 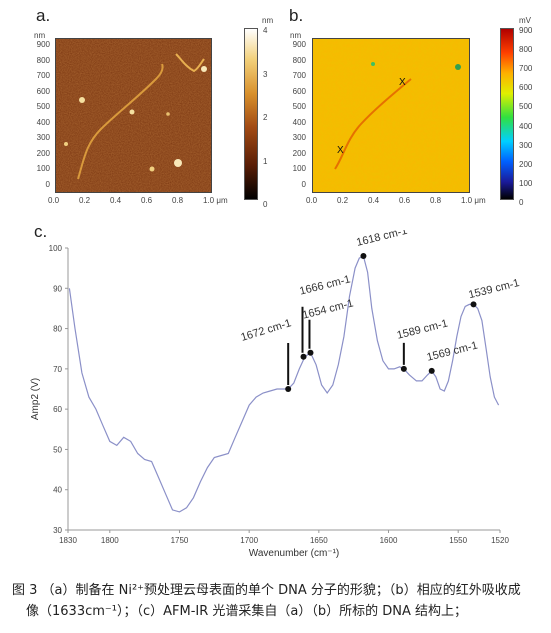 I want to click on x-tick-label: 1550, so click(x=458, y=540).